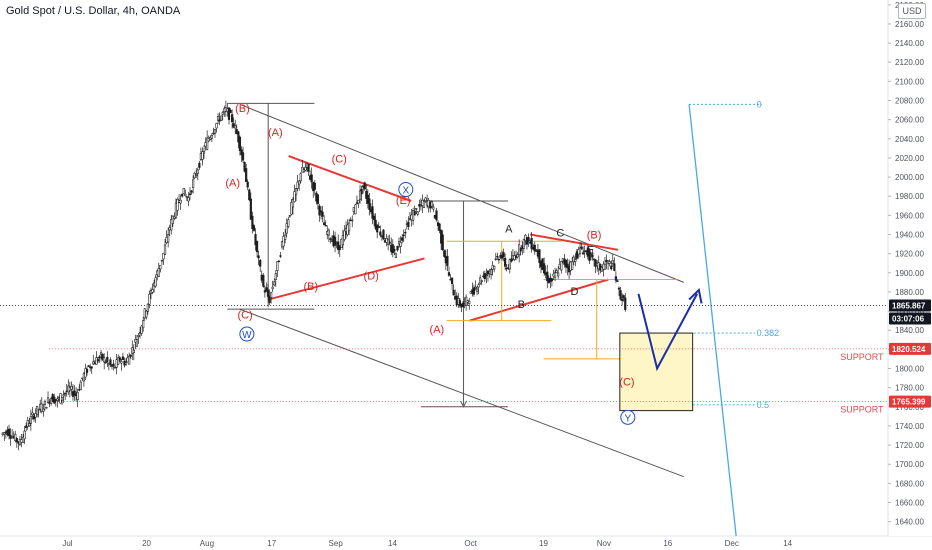 This screenshot has height=550, width=932. What do you see at coordinates (912, 11) in the screenshot?
I see `currency-button: USD` at bounding box center [912, 11].